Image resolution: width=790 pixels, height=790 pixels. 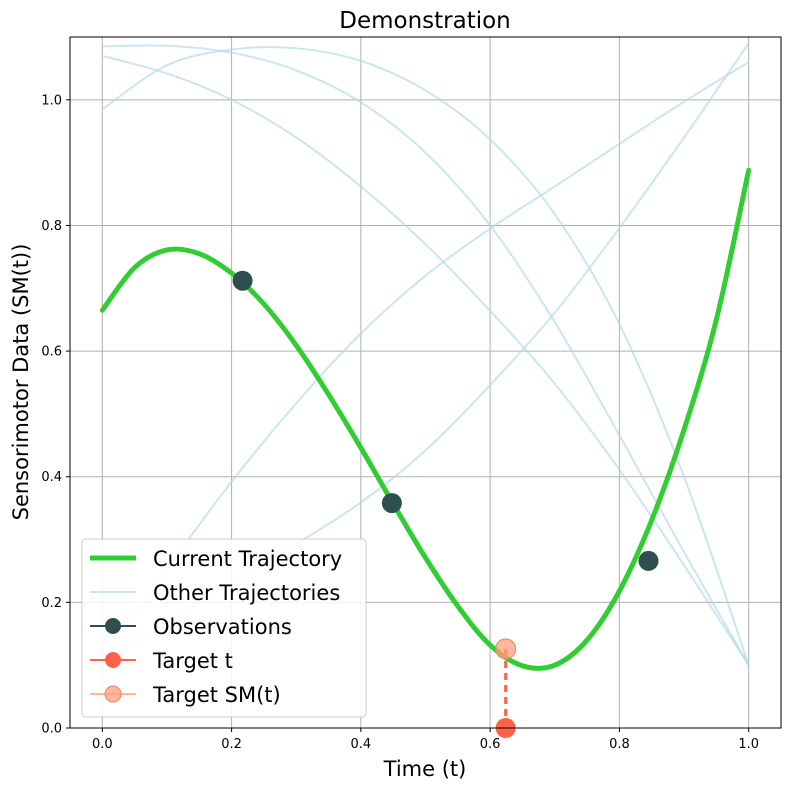 I want to click on x-tick-label: 0.4, so click(x=361, y=744).